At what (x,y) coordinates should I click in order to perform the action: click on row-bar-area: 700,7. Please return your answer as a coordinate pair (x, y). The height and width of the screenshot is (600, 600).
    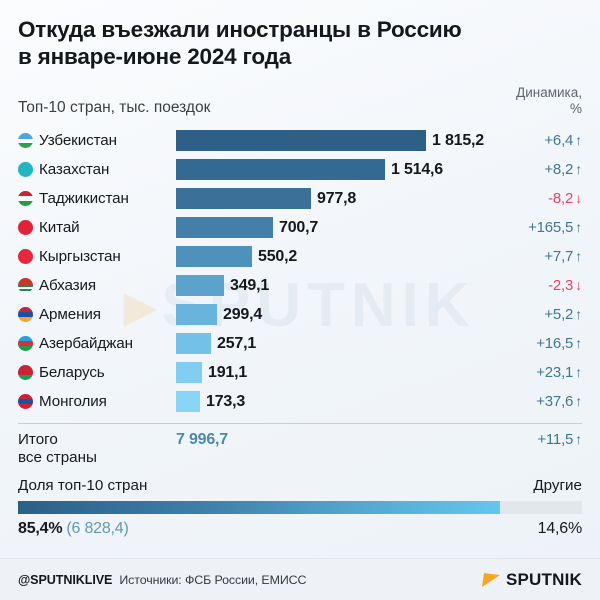
    Looking at the image, I should click on (331, 227).